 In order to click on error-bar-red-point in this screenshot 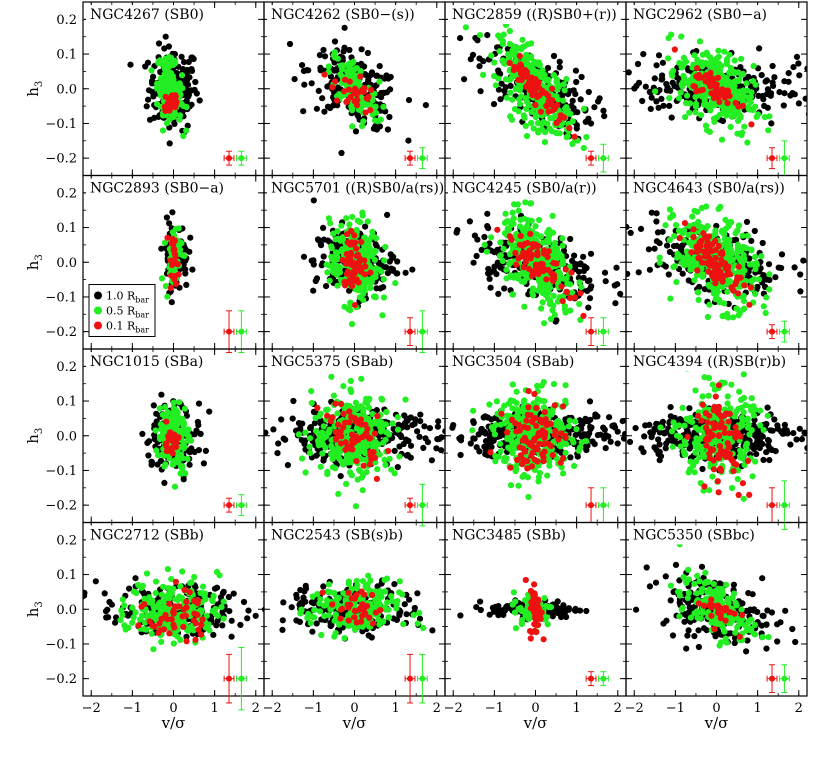, I will do `click(229, 505)`.